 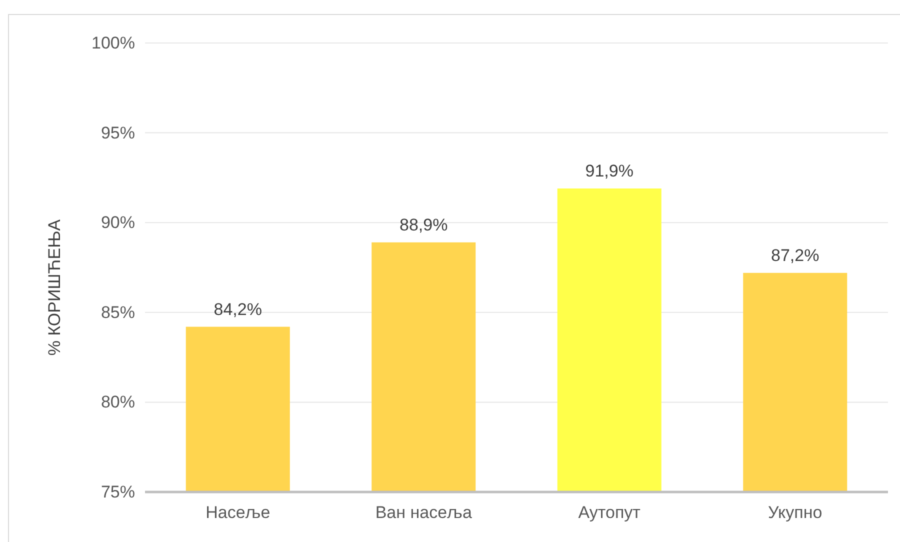 I want to click on y-axis-title: % КОРИШЋЕЊА, so click(x=54, y=287).